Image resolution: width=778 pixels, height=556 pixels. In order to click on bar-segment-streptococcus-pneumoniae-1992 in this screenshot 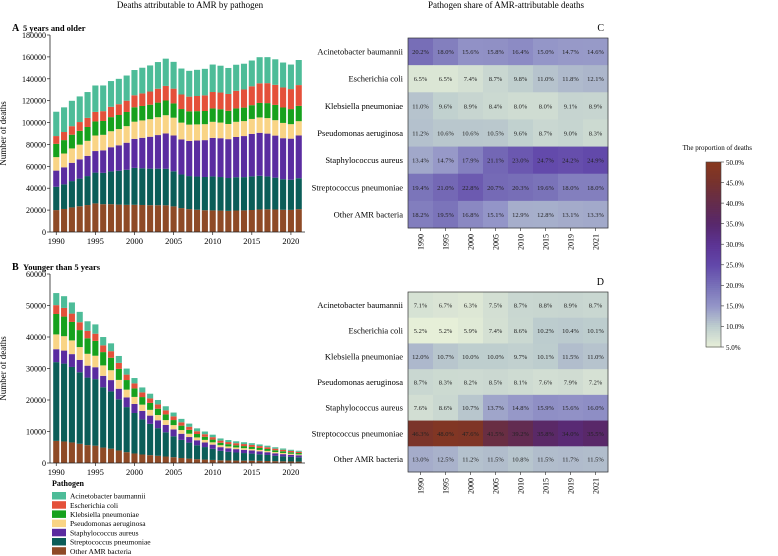, I will do `click(71, 194)`.